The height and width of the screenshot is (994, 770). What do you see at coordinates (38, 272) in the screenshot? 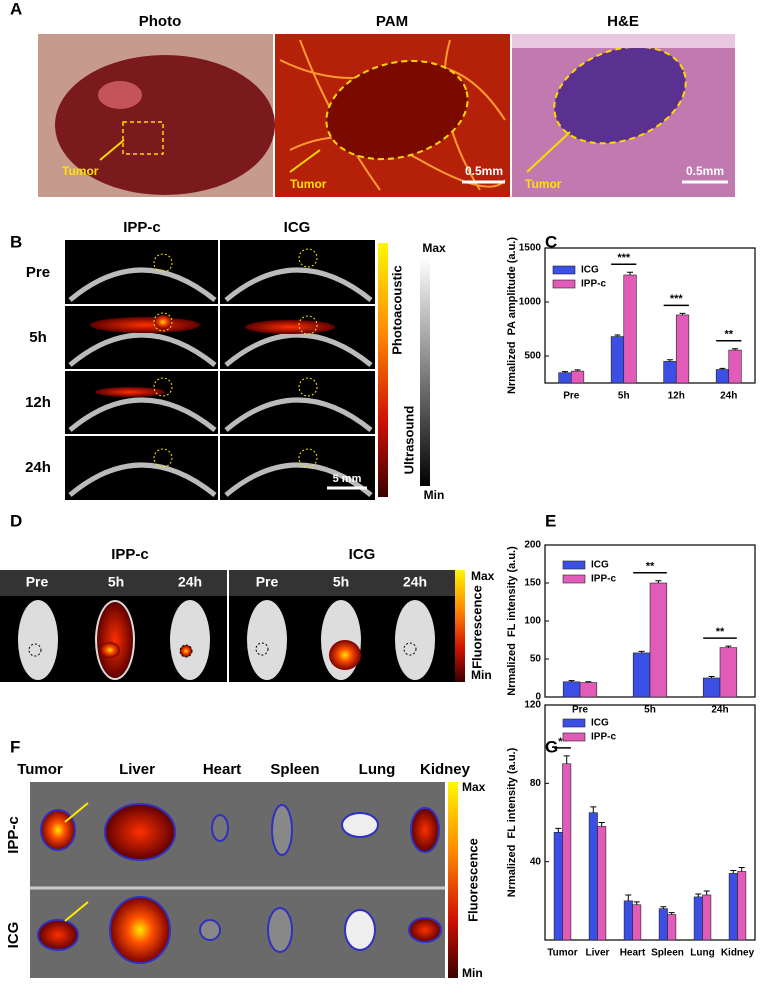
I see `row-label: Pre` at bounding box center [38, 272].